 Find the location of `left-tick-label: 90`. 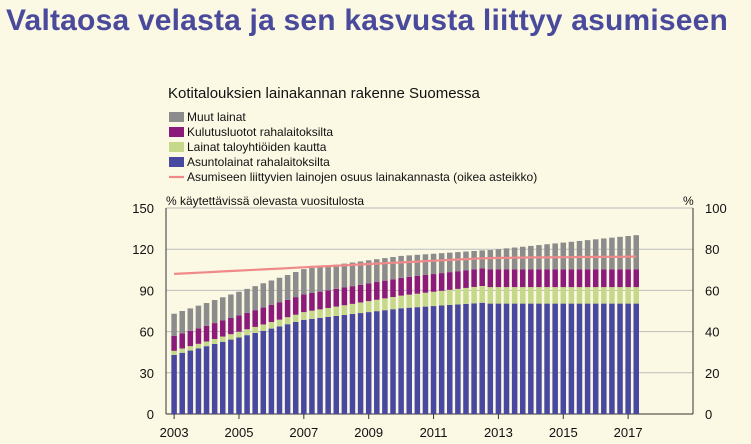

left-tick-label: 90 is located at coordinates (147, 290).